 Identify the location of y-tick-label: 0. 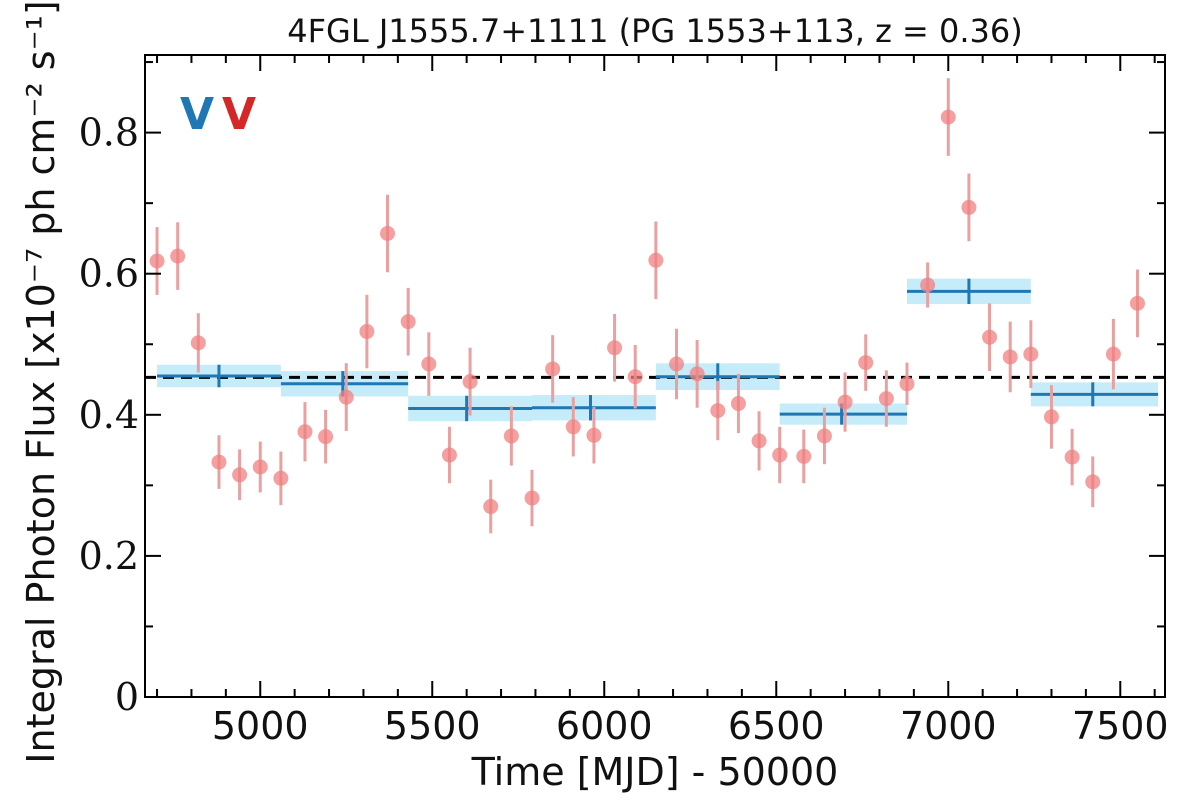
(127, 697).